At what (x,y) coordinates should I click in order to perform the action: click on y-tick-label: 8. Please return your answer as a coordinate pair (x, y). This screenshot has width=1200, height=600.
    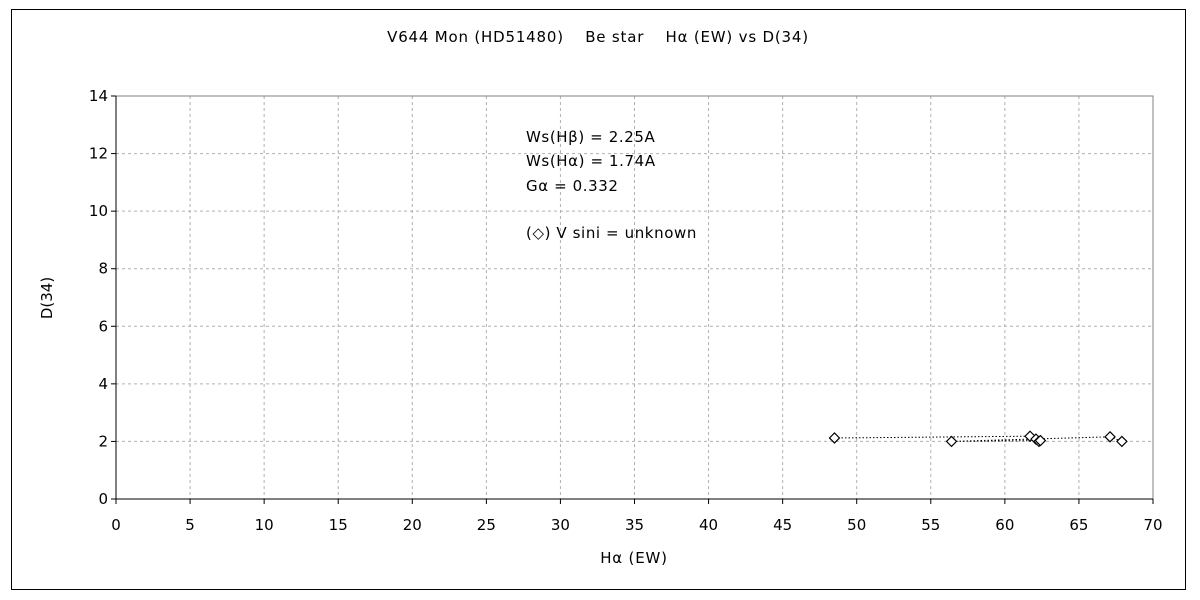
    Looking at the image, I should click on (103, 269).